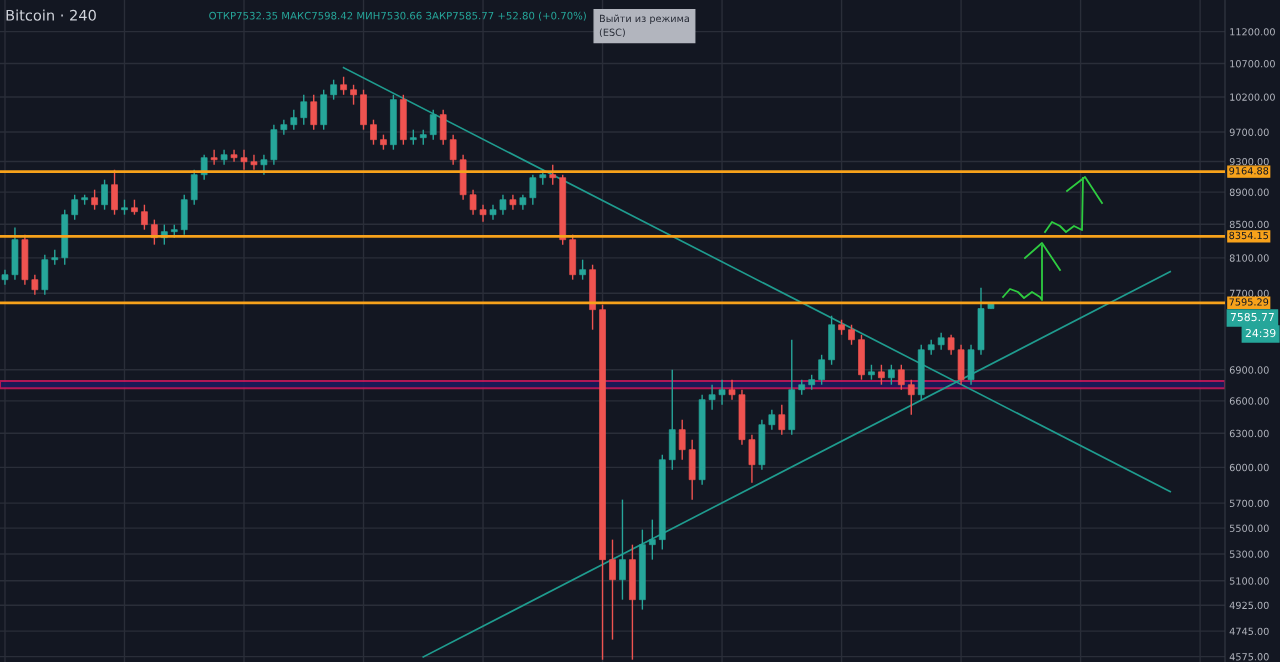 Image resolution: width=1280 pixels, height=662 pixels. I want to click on y-tick-label: 4925.00, so click(1249, 605).